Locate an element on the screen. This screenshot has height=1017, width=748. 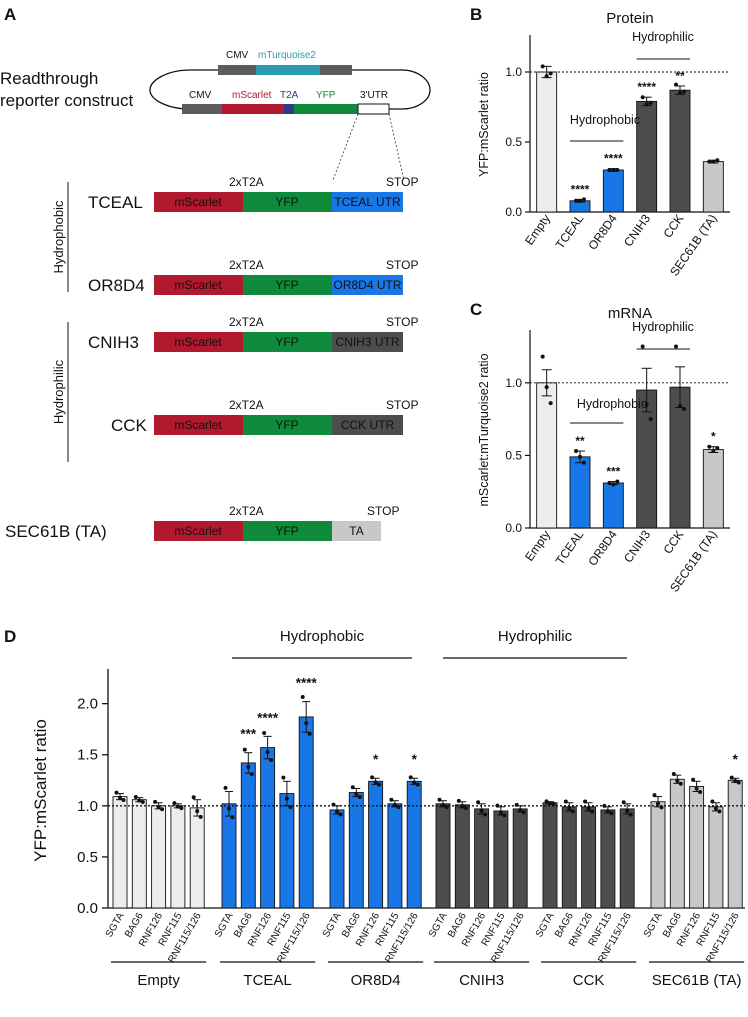
y-tick-label: 0.0 is located at coordinates (513, 212).